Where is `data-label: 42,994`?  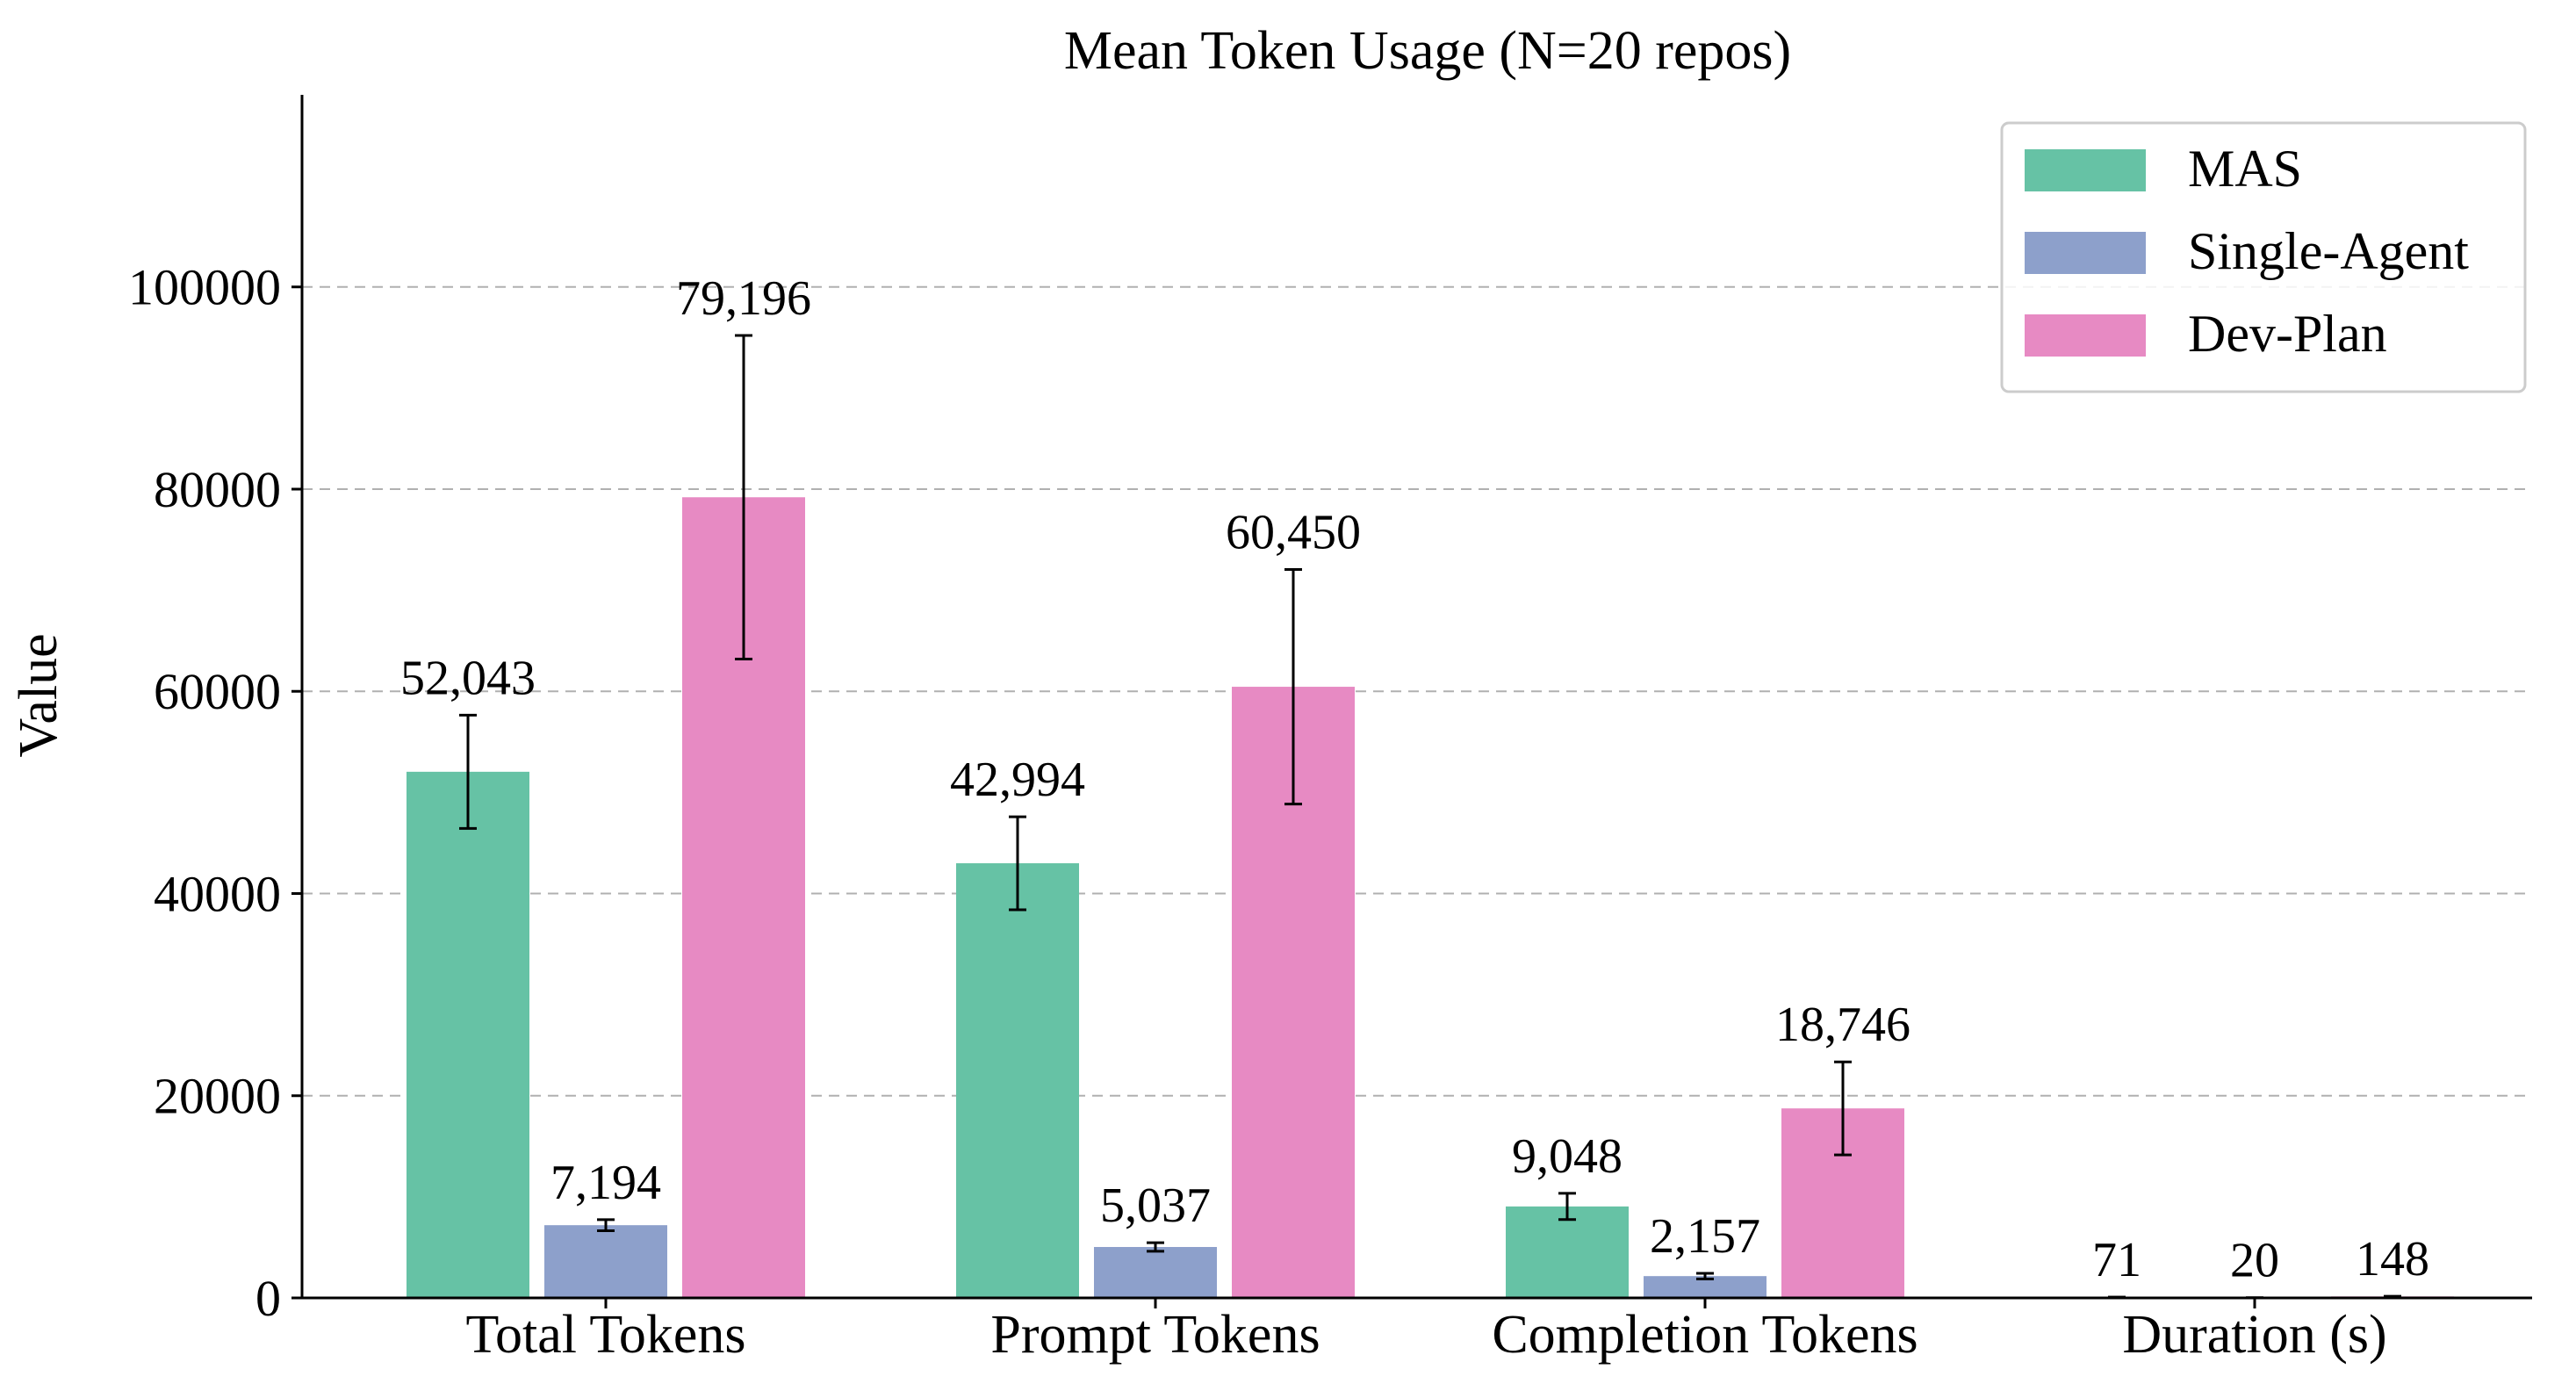 data-label: 42,994 is located at coordinates (1017, 780).